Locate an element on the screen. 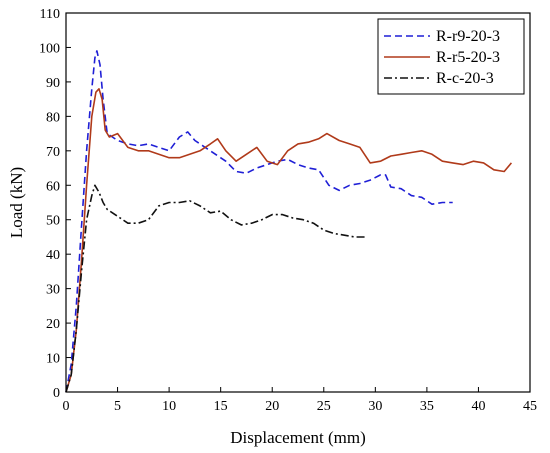 The height and width of the screenshot is (453, 550). x-tick-label: 30 is located at coordinates (375, 406).